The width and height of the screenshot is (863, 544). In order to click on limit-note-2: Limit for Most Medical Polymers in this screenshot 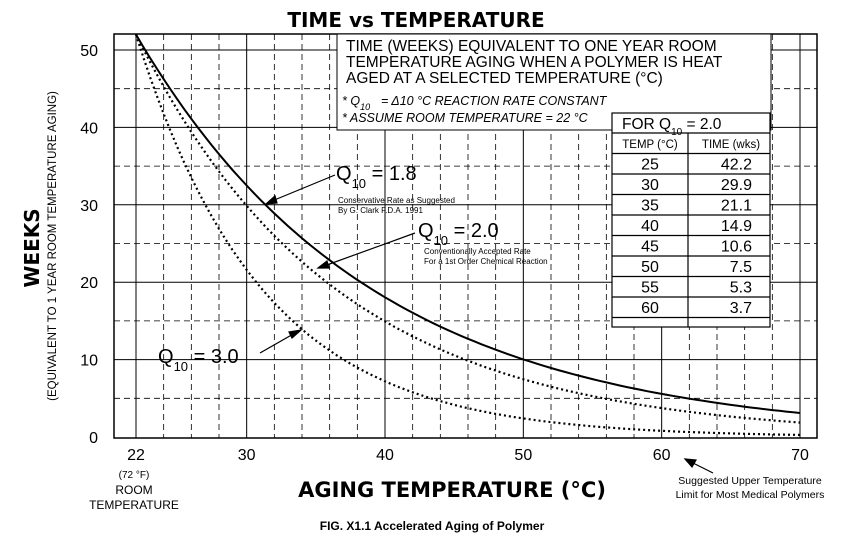, I will do `click(750, 495)`.